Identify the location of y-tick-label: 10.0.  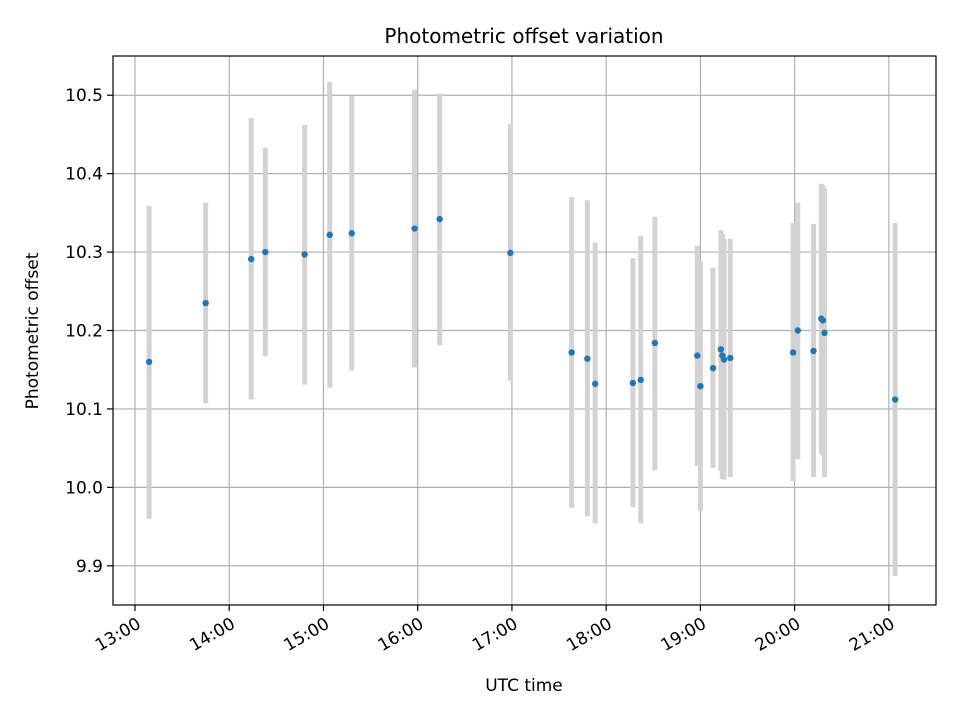
(84, 488).